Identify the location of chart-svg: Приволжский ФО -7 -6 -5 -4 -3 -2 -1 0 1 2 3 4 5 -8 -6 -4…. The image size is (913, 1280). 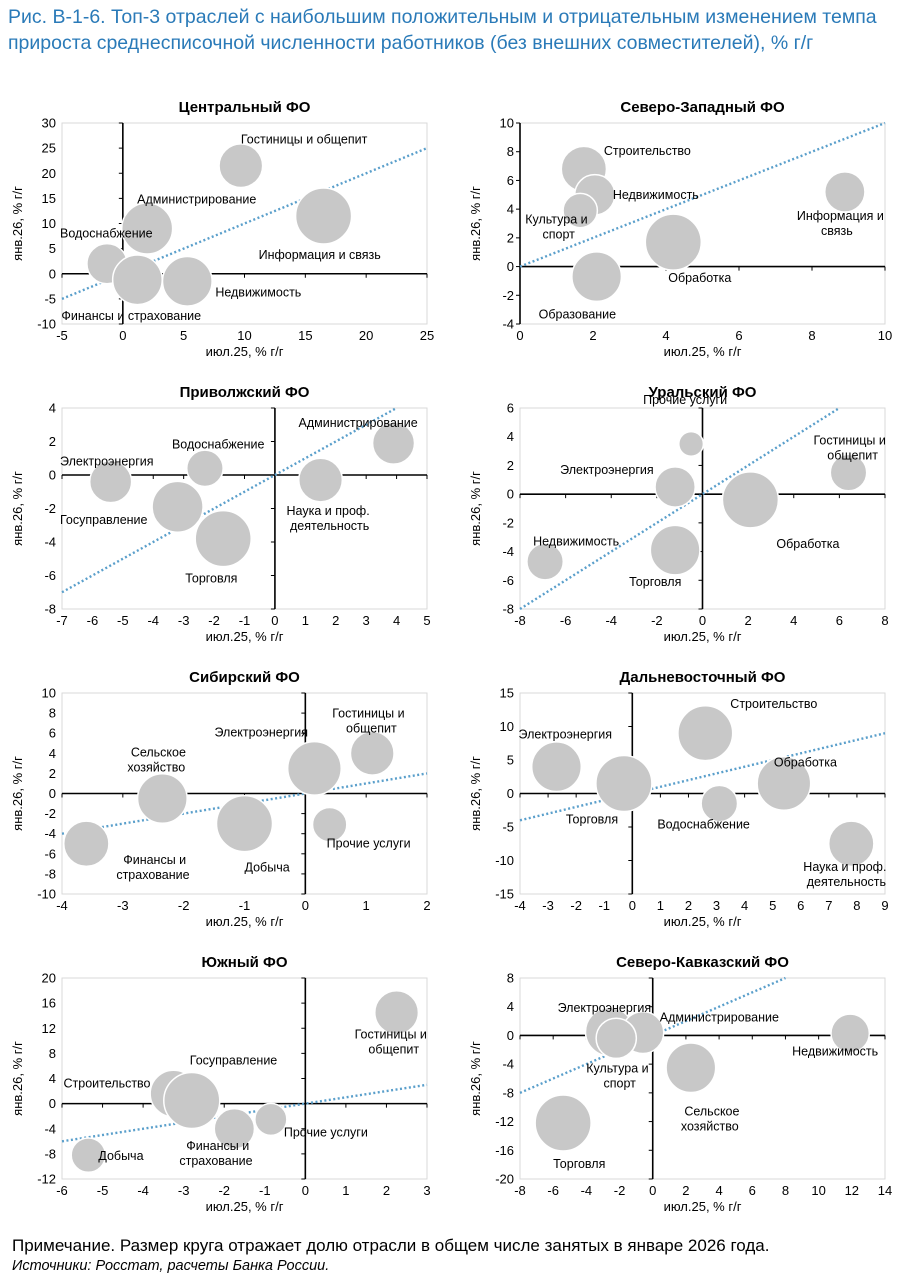
(220, 514).